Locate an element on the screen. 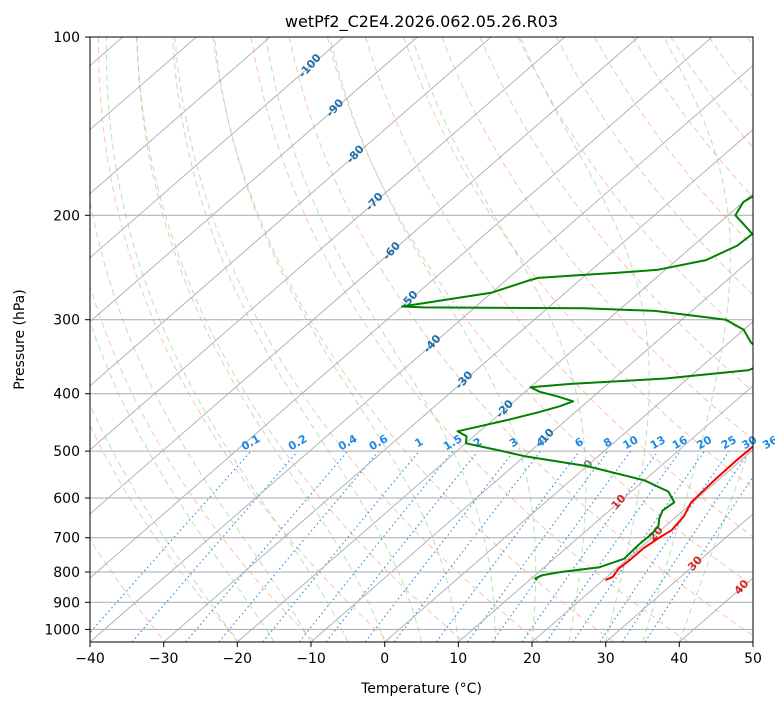 The image size is (775, 708). x-tick-label: −40 is located at coordinates (90, 659).